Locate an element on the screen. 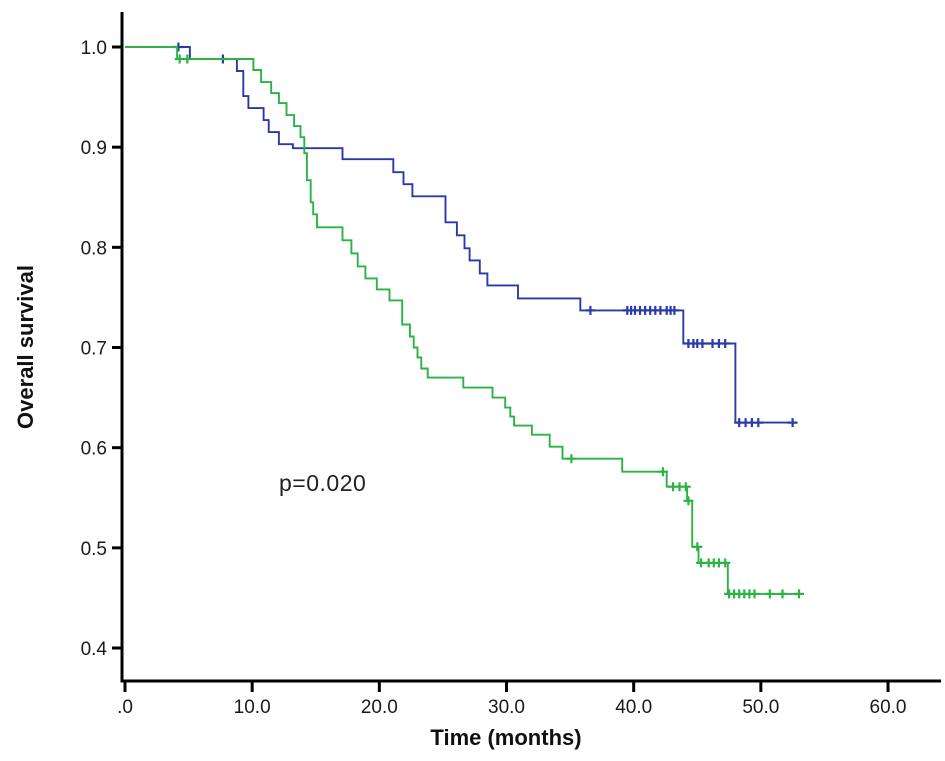 The width and height of the screenshot is (945, 761). x-axis-title: Time (months) is located at coordinates (506, 737).